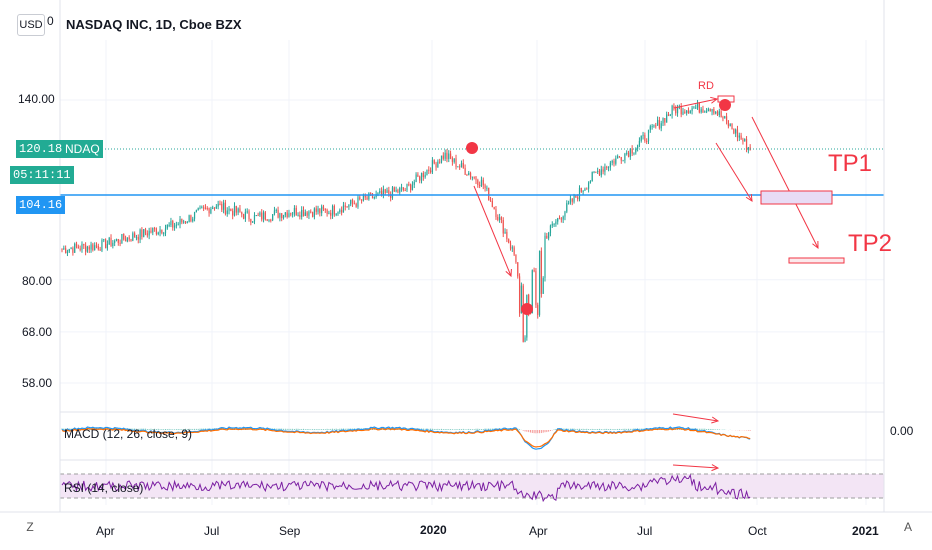 This screenshot has width=932, height=550. What do you see at coordinates (907, 527) in the screenshot?
I see `auto-scale-button: A` at bounding box center [907, 527].